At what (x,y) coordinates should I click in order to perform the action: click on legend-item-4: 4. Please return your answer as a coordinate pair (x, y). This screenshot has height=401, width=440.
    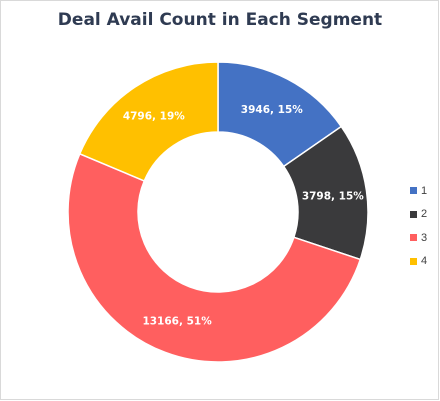
    Looking at the image, I should click on (418, 262).